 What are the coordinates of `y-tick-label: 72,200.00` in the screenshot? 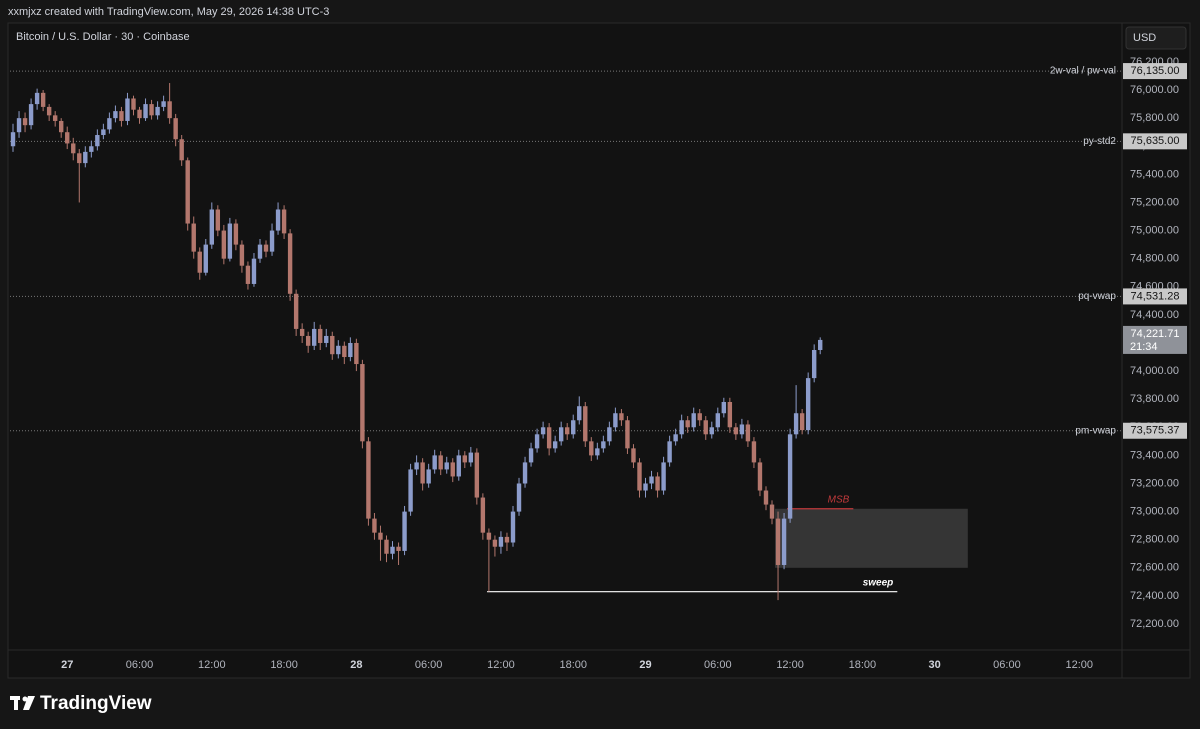 It's located at (1154, 624).